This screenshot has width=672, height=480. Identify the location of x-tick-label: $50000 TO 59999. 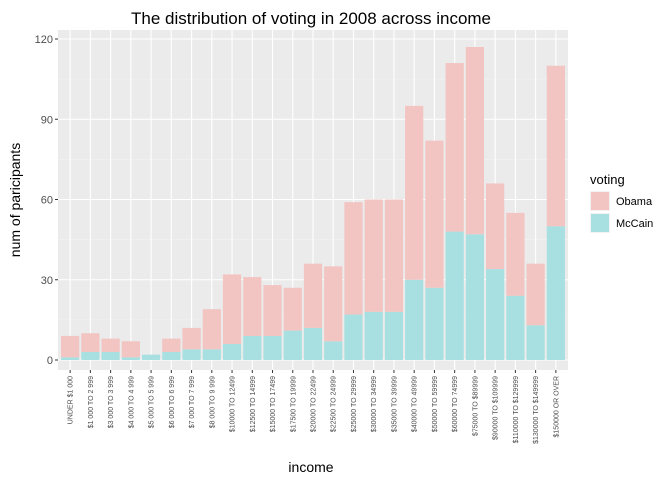
(435, 404).